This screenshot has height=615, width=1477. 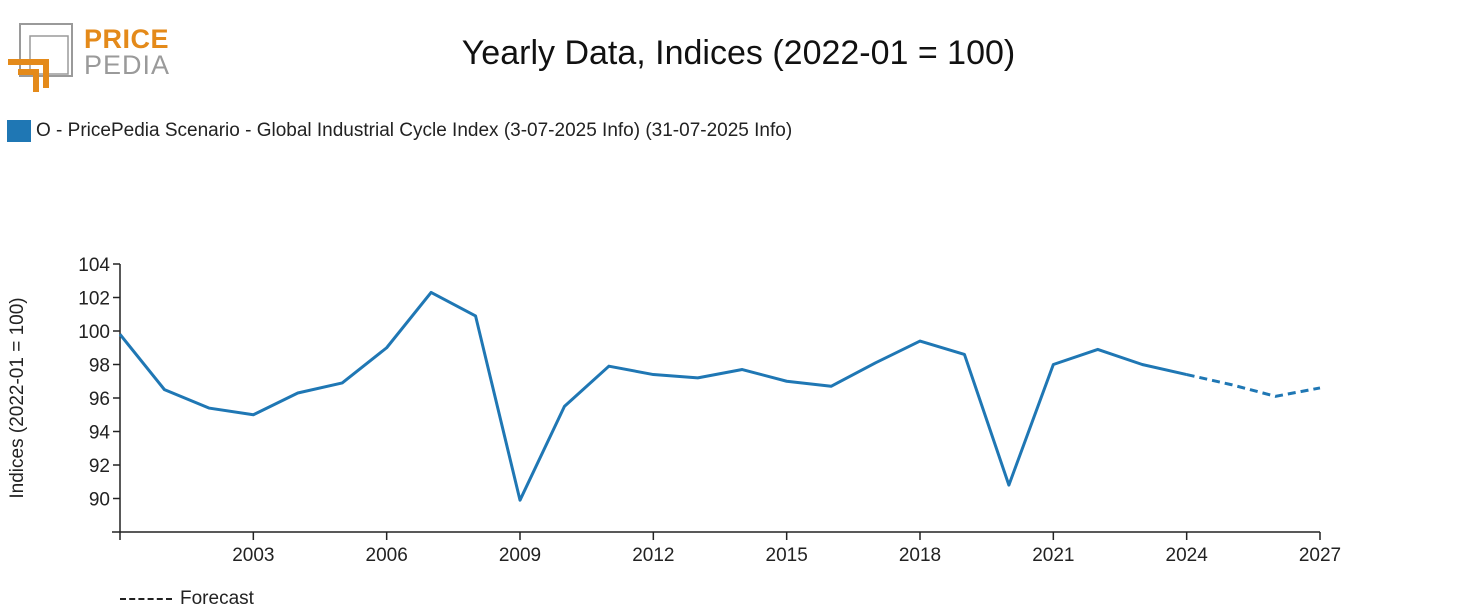 What do you see at coordinates (787, 555) in the screenshot?
I see `x-tick-label: 2015` at bounding box center [787, 555].